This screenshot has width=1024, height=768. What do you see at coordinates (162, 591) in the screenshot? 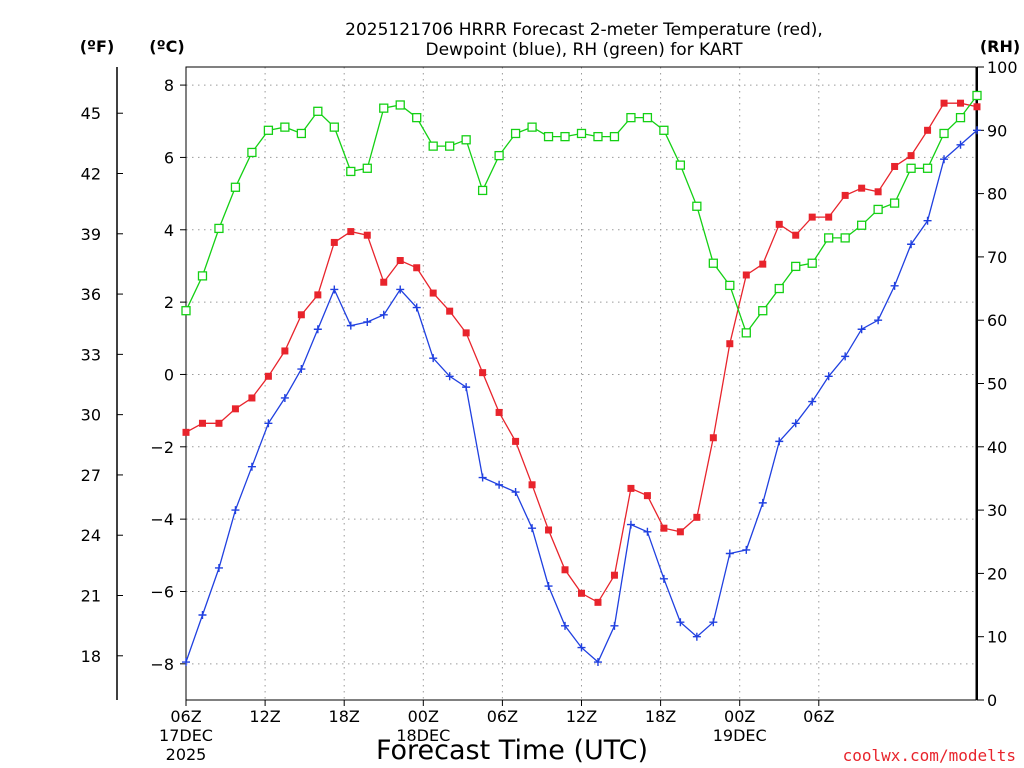
I see `celsius-tick-label: −6` at bounding box center [162, 591].